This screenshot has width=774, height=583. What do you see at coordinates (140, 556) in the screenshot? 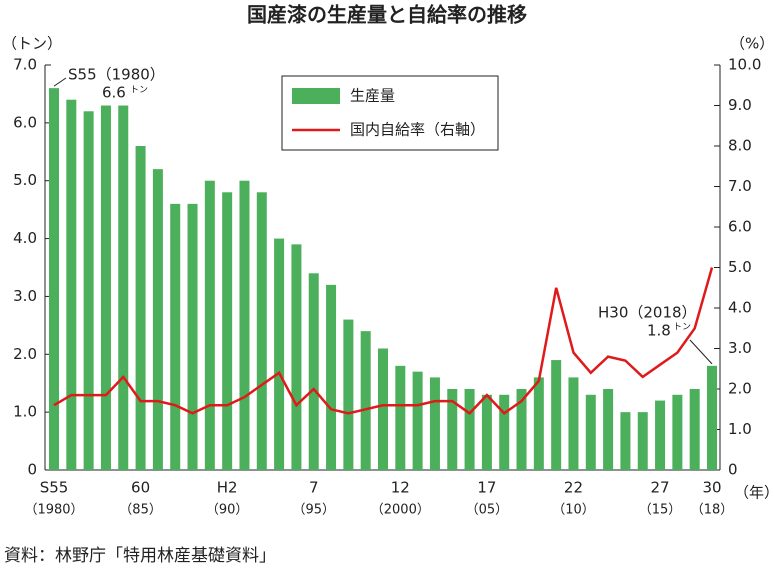
I see `source-note: 資料：林野庁「特用林産基礎資料」` at bounding box center [140, 556].